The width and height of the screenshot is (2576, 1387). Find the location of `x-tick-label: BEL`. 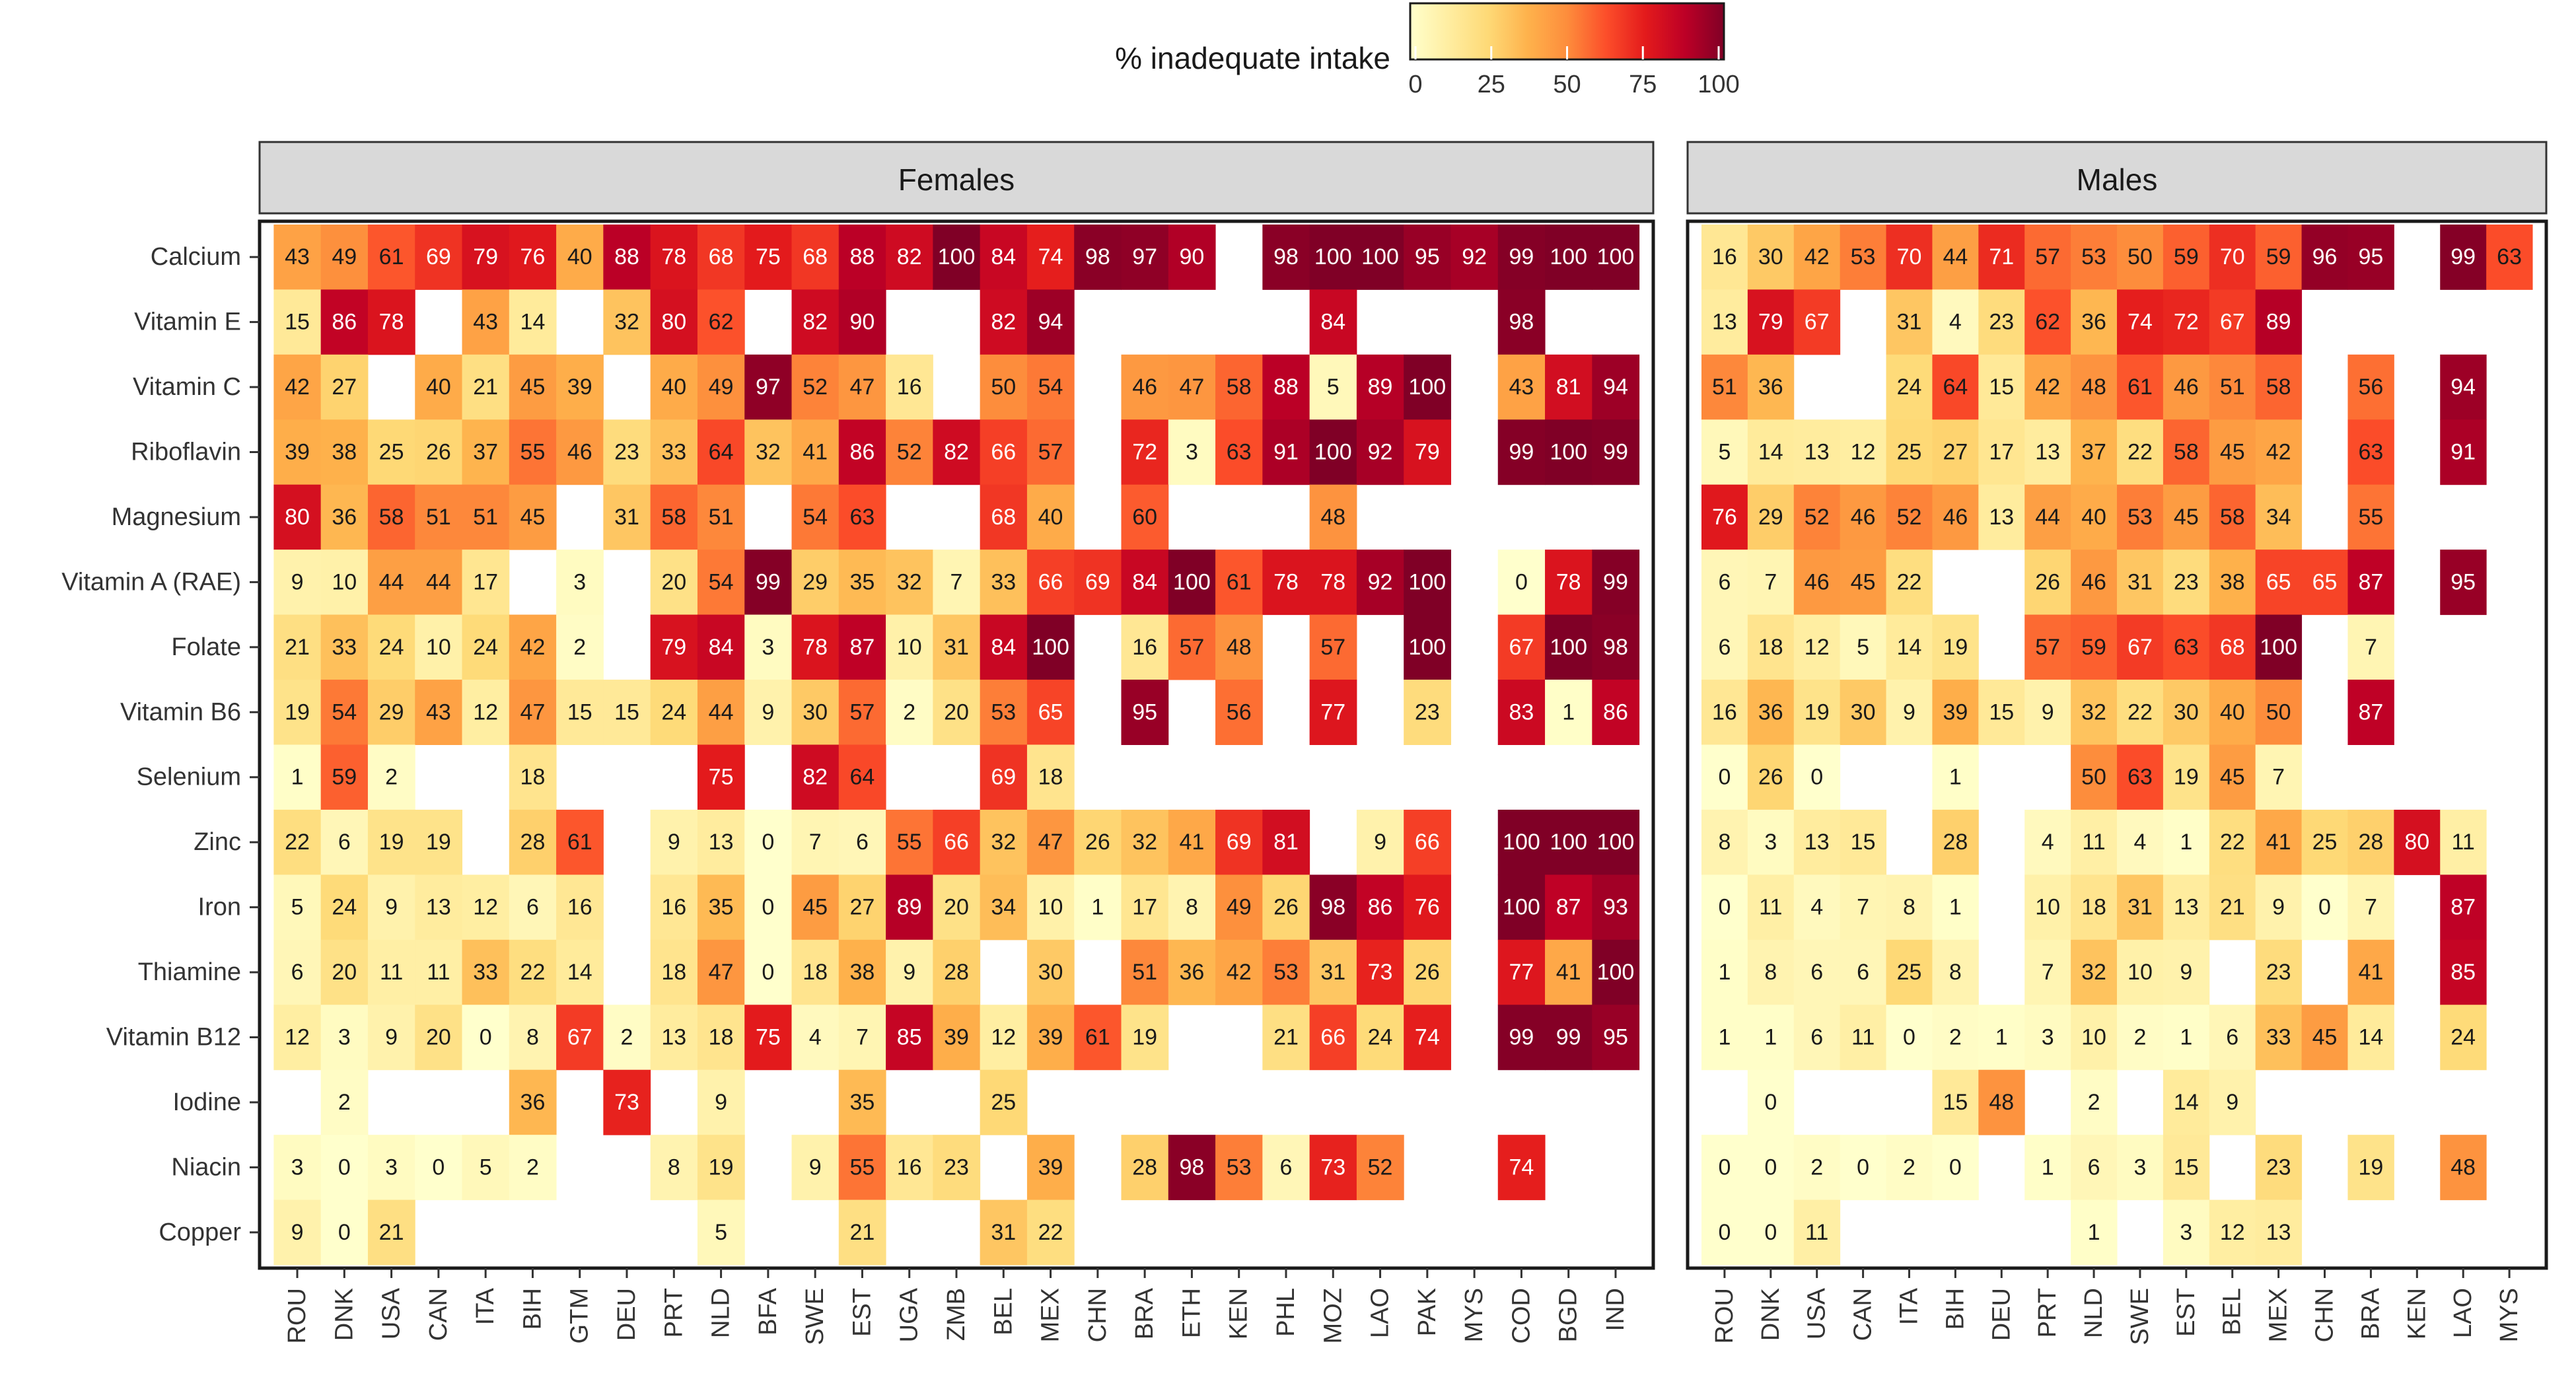

x-tick-label: BEL is located at coordinates (1003, 1311).